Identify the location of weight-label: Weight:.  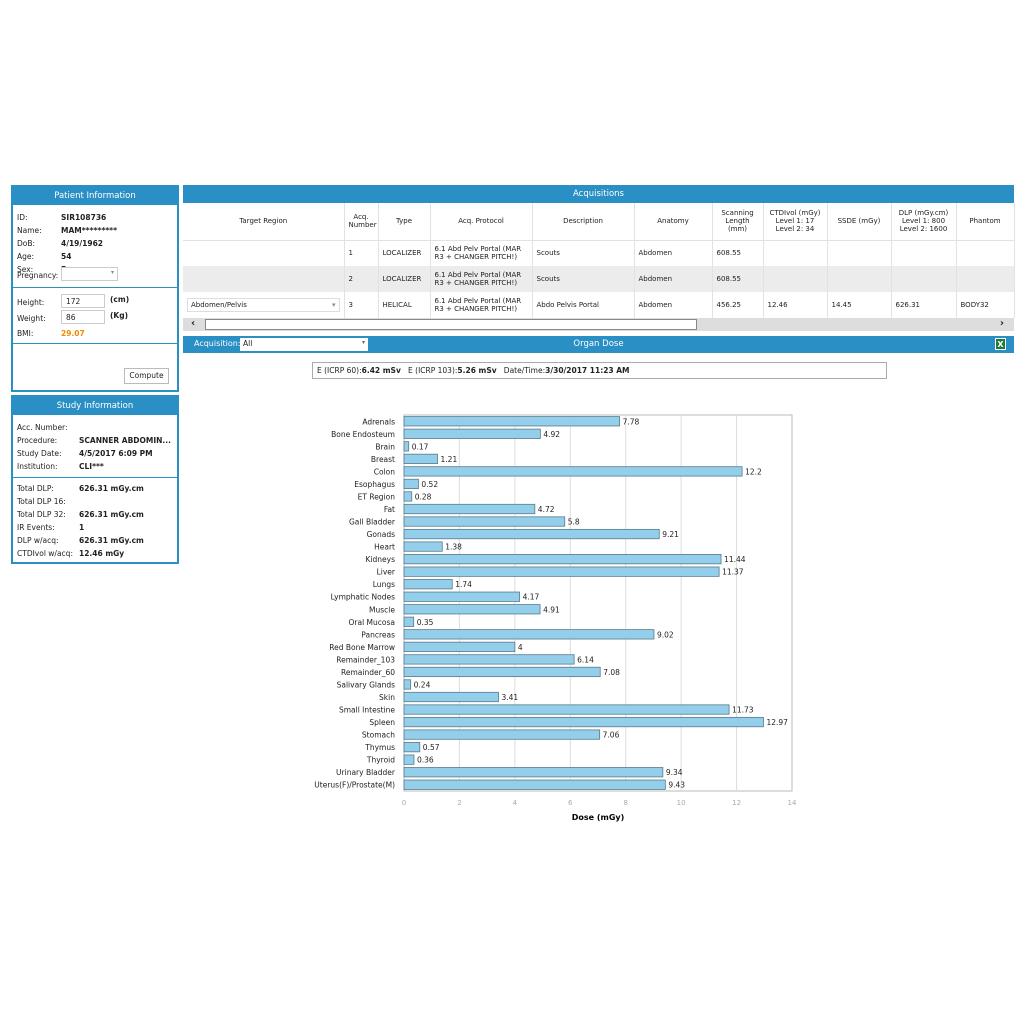
(31, 318).